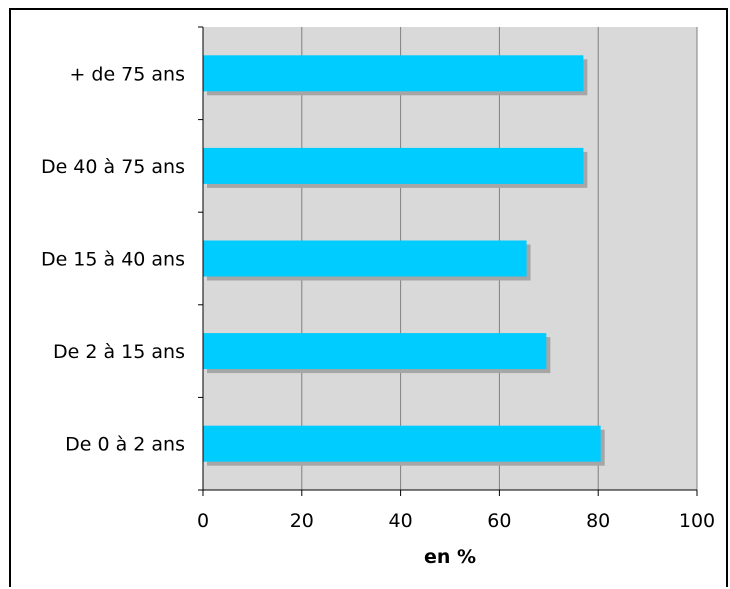  Describe the element at coordinates (119, 352) in the screenshot. I see `category-label: De 2 à 15 ans` at that location.